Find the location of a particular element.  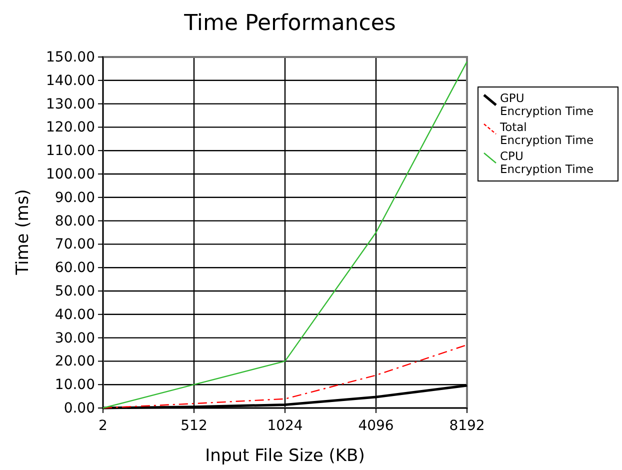

y-tick-label: 50.00 is located at coordinates (74, 291).